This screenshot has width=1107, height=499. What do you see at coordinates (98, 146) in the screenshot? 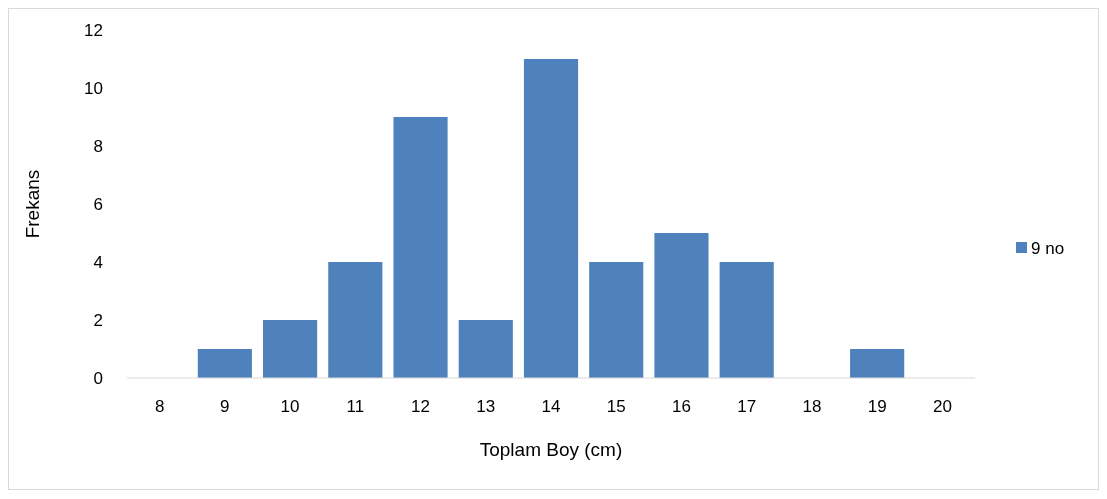
I see `y-tick-label: 8` at bounding box center [98, 146].